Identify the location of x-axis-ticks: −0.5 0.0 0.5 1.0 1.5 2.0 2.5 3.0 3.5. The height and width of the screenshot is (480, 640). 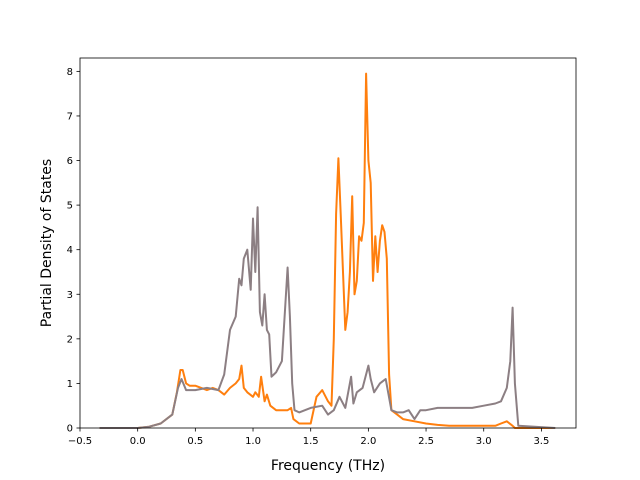
(308, 437).